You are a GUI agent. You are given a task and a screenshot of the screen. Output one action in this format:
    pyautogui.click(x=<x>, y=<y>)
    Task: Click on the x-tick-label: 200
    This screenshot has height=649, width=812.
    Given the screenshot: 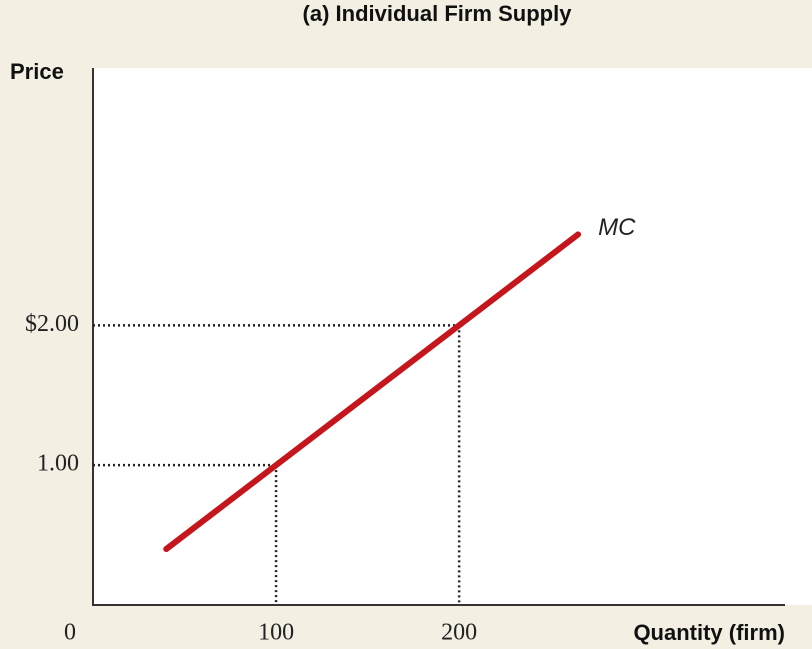 What is the action you would take?
    pyautogui.click(x=459, y=633)
    